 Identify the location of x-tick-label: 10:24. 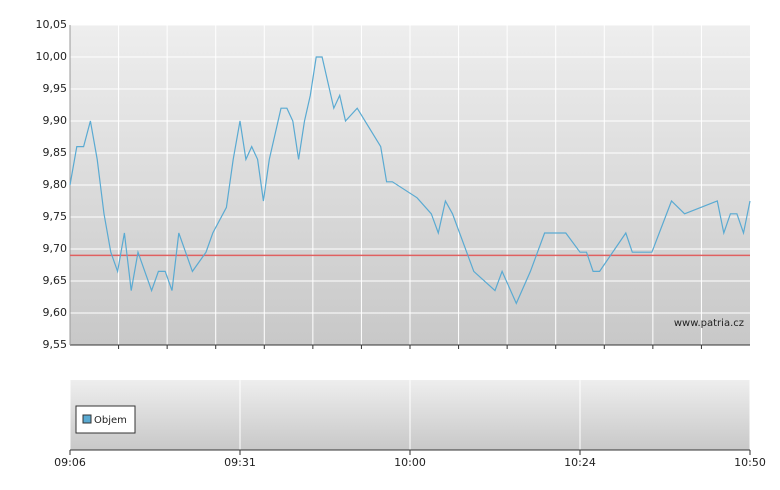
(580, 462).